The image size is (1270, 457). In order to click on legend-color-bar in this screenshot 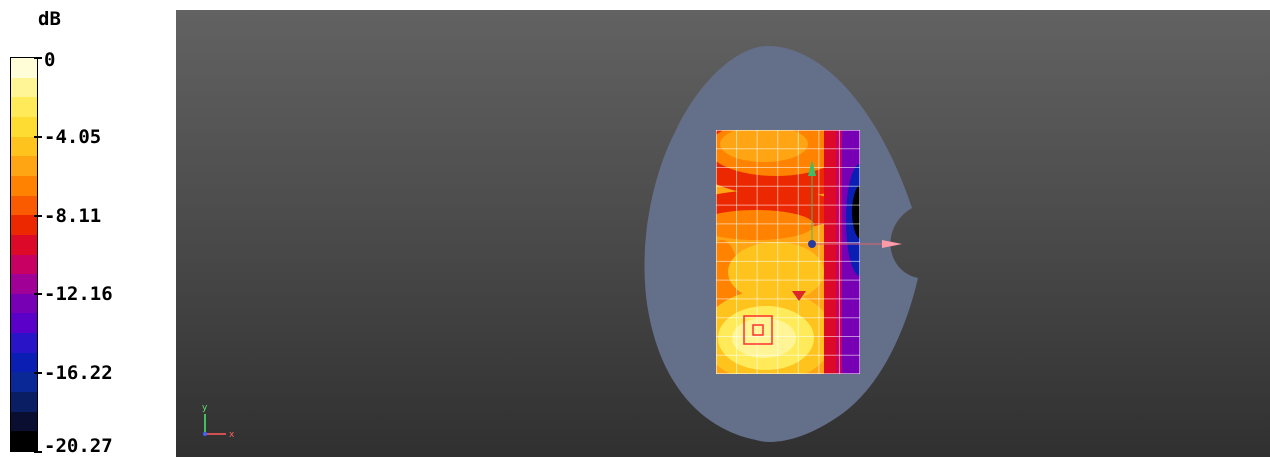, I will do `click(24, 254)`.